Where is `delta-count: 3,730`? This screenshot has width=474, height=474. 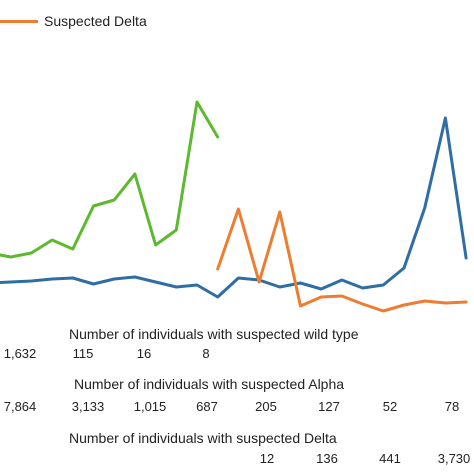 delta-count: 3,730 is located at coordinates (454, 458).